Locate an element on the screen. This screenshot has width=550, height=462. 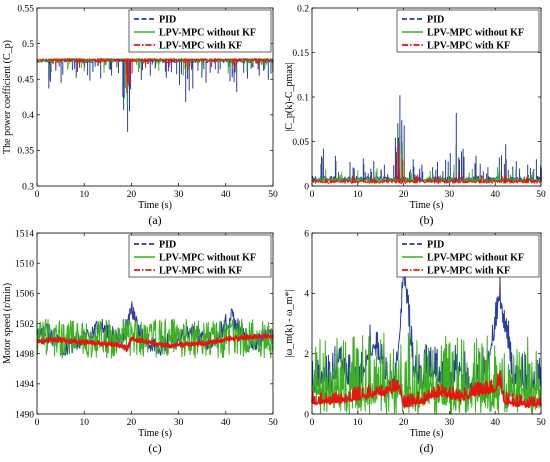
y-tick-label: 1490 is located at coordinates (24, 415).